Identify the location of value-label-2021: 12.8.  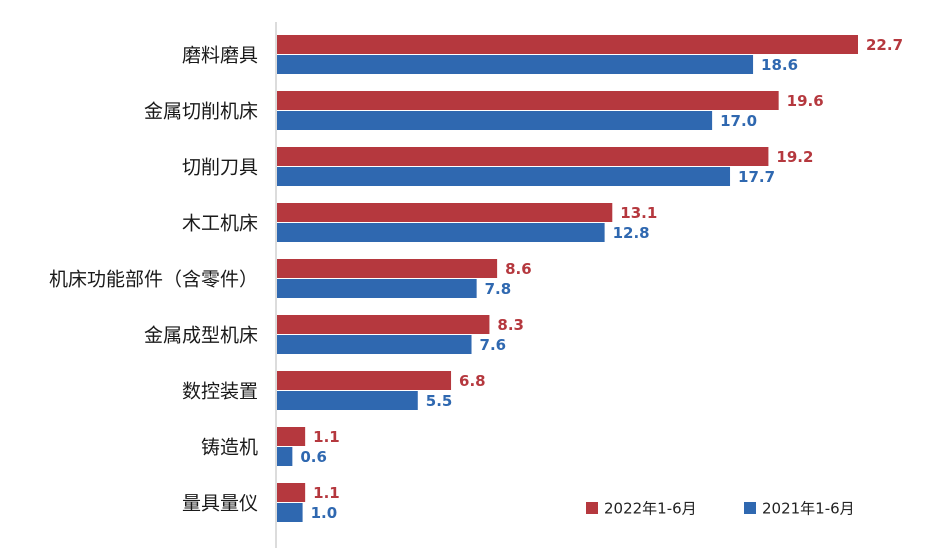
(631, 233).